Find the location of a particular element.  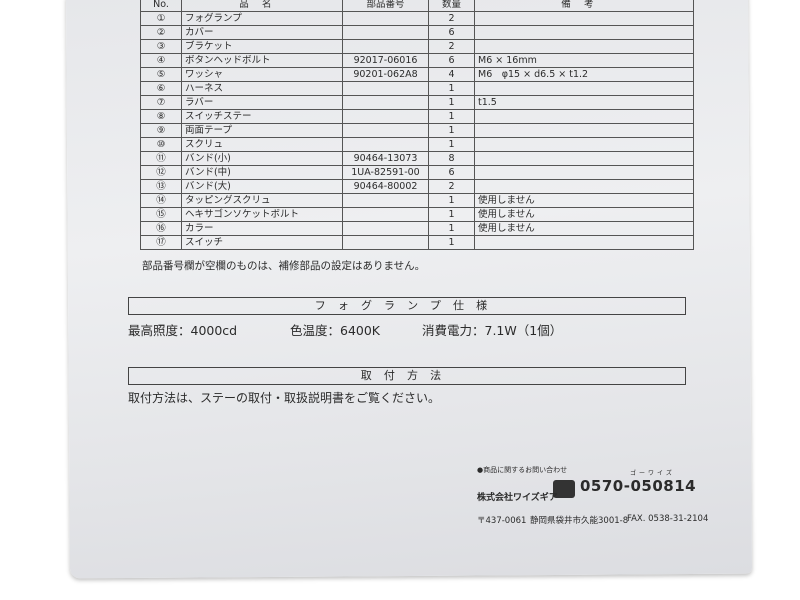

table-cell: バンド(小) is located at coordinates (262, 158).